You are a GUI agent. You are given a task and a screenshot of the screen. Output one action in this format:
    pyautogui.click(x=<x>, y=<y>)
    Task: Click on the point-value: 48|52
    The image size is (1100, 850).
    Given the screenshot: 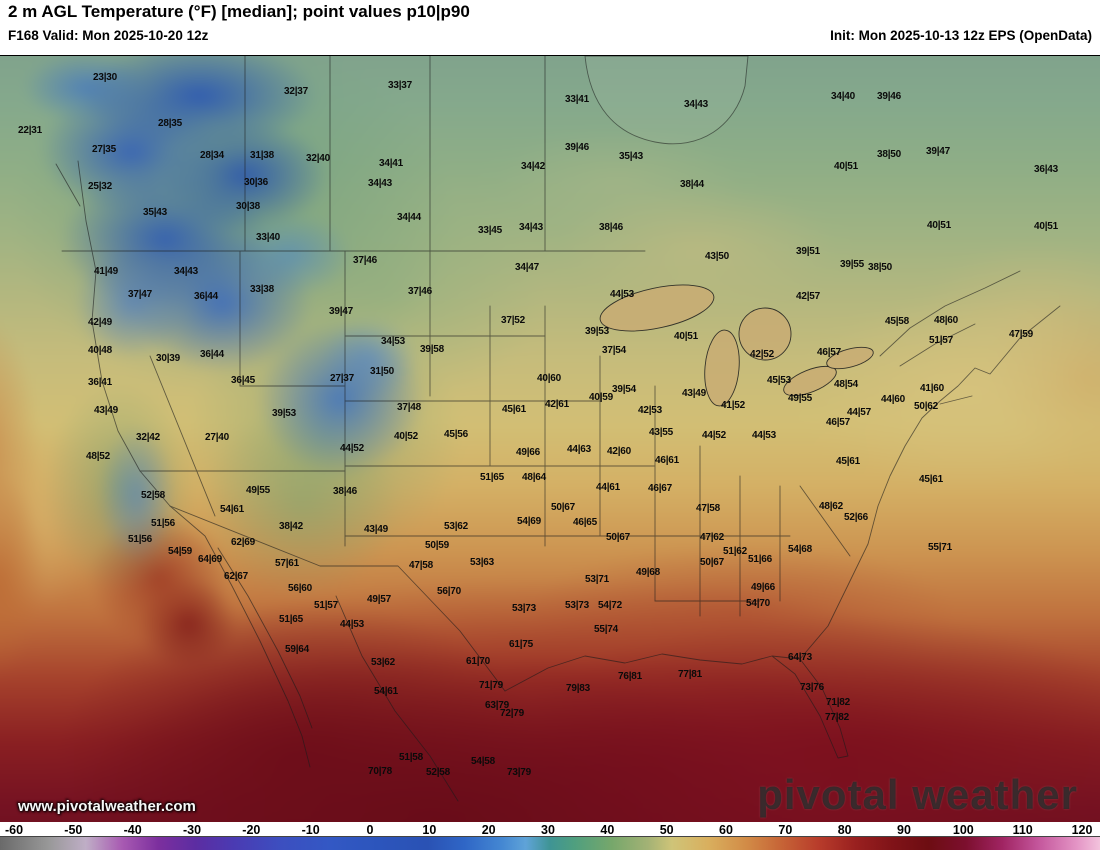 What is the action you would take?
    pyautogui.click(x=98, y=456)
    